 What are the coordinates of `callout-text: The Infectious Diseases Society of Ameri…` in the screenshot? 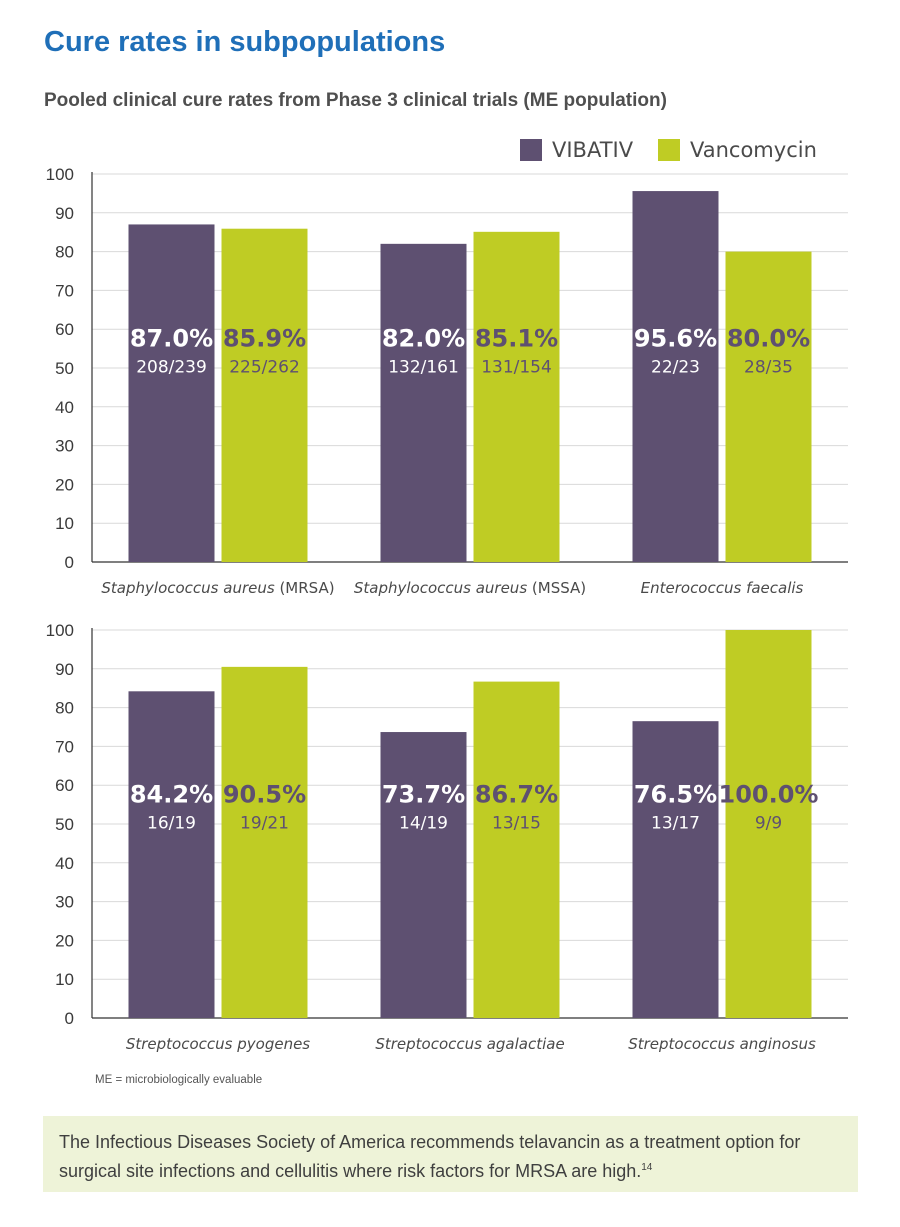 It's located at (430, 1156).